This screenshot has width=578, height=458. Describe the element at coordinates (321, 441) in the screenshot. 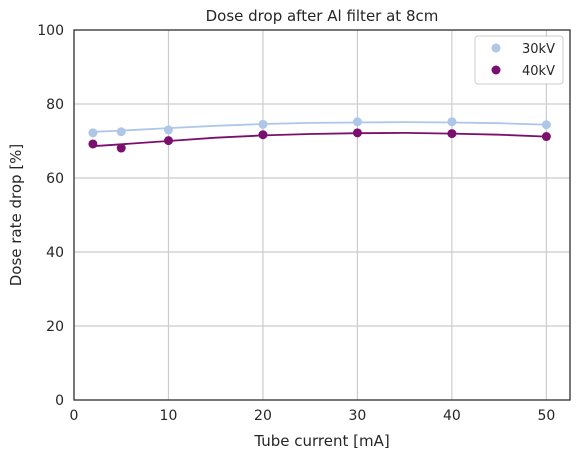

I see `x-axis-label: Tube current [mA]` at that location.